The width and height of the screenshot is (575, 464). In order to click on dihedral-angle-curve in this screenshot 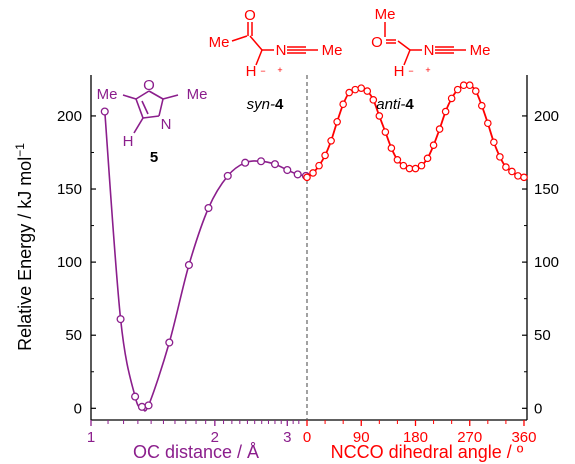, I will do `click(415, 131)`.